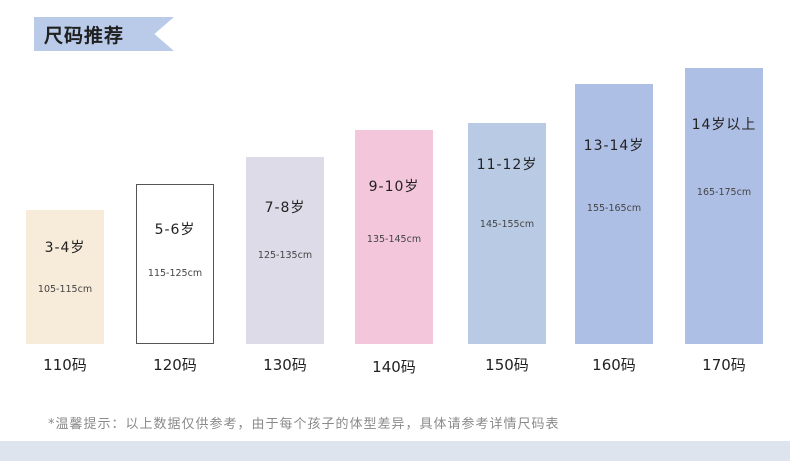 Image resolution: width=790 pixels, height=461 pixels. What do you see at coordinates (175, 264) in the screenshot?
I see `size-bar: 5-6岁 115-125cm` at bounding box center [175, 264].